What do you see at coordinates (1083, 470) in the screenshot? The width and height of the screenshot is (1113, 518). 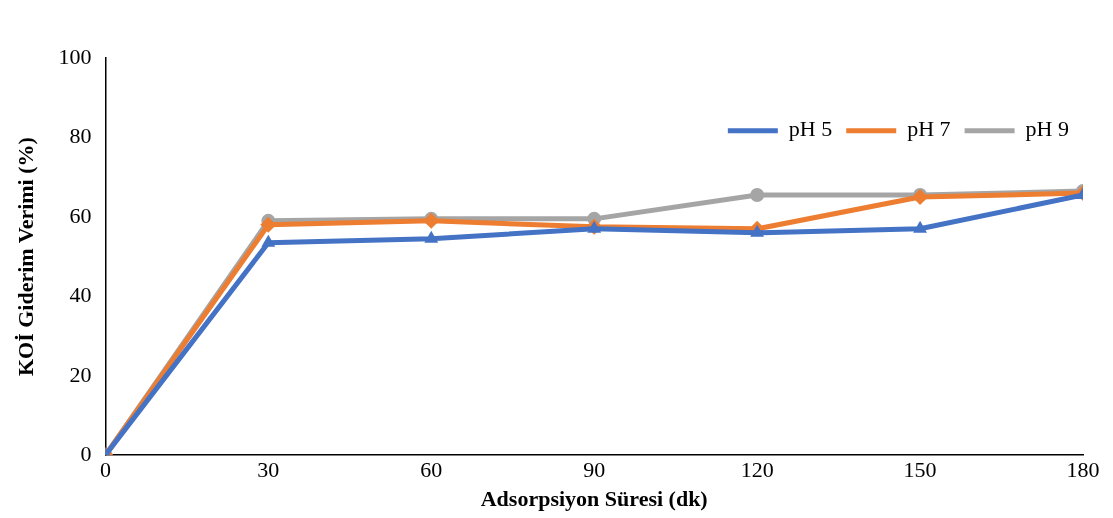 I see `x-tick-label: 180` at bounding box center [1083, 470].